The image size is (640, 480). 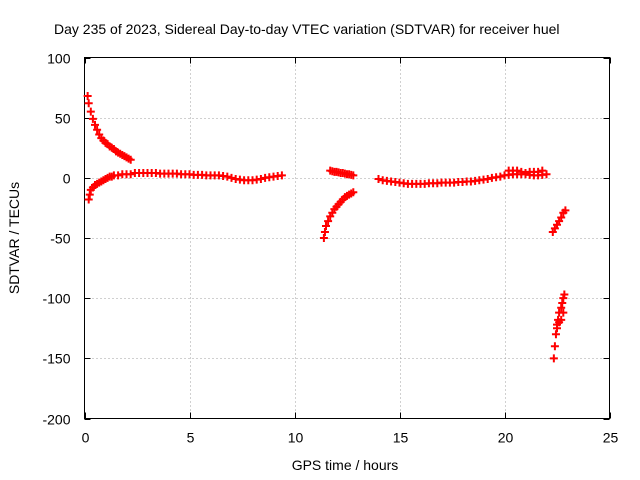 I want to click on y-tick-label: -200, so click(x=56, y=420).